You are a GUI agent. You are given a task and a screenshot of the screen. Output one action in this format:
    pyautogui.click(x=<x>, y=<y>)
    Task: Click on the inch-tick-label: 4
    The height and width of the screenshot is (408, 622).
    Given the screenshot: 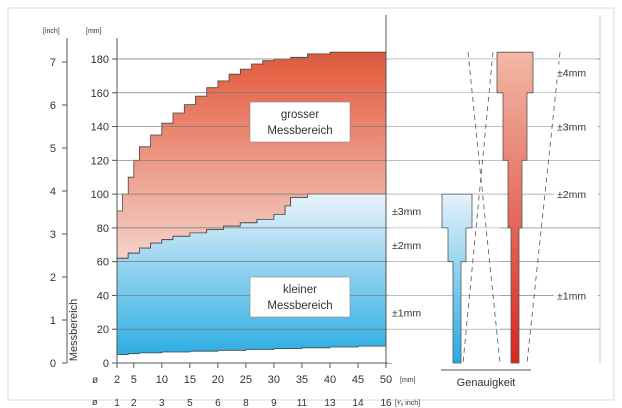 What is the action you would take?
    pyautogui.click(x=53, y=192)
    